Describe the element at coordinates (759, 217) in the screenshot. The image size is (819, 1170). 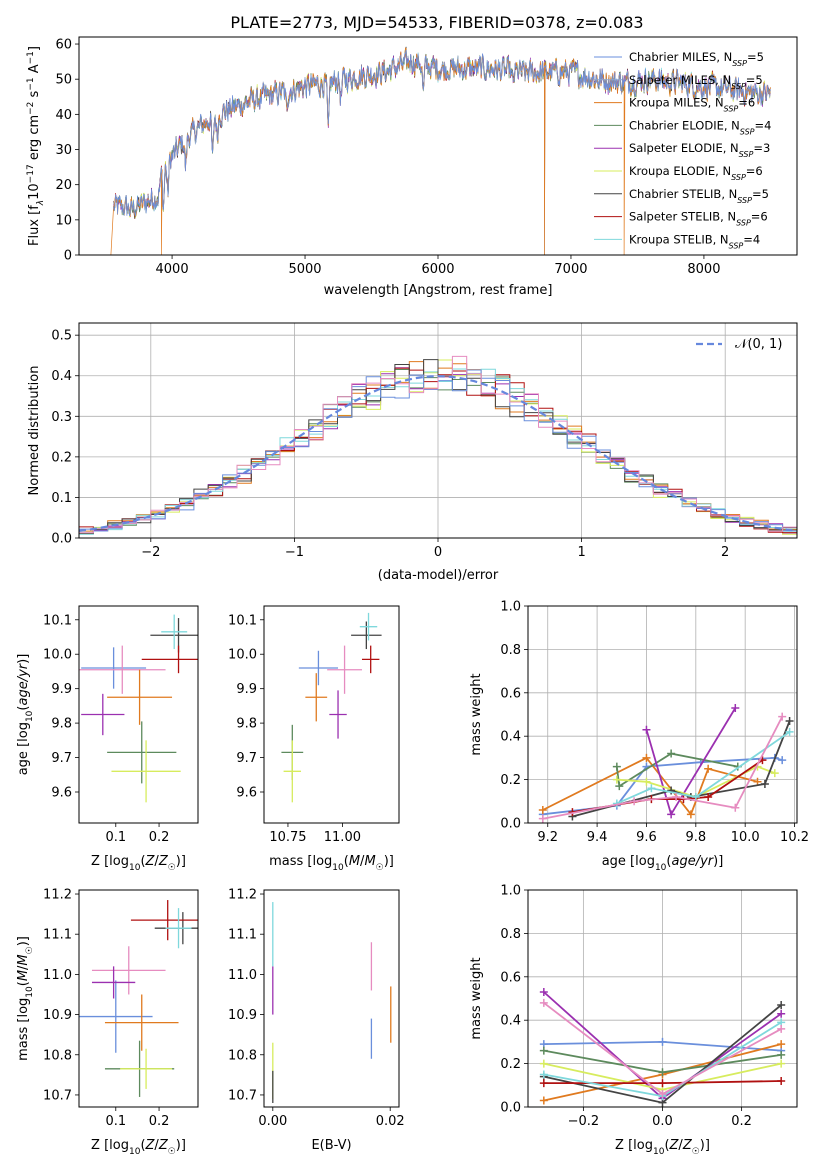
I see `legend-value: =6` at that location.